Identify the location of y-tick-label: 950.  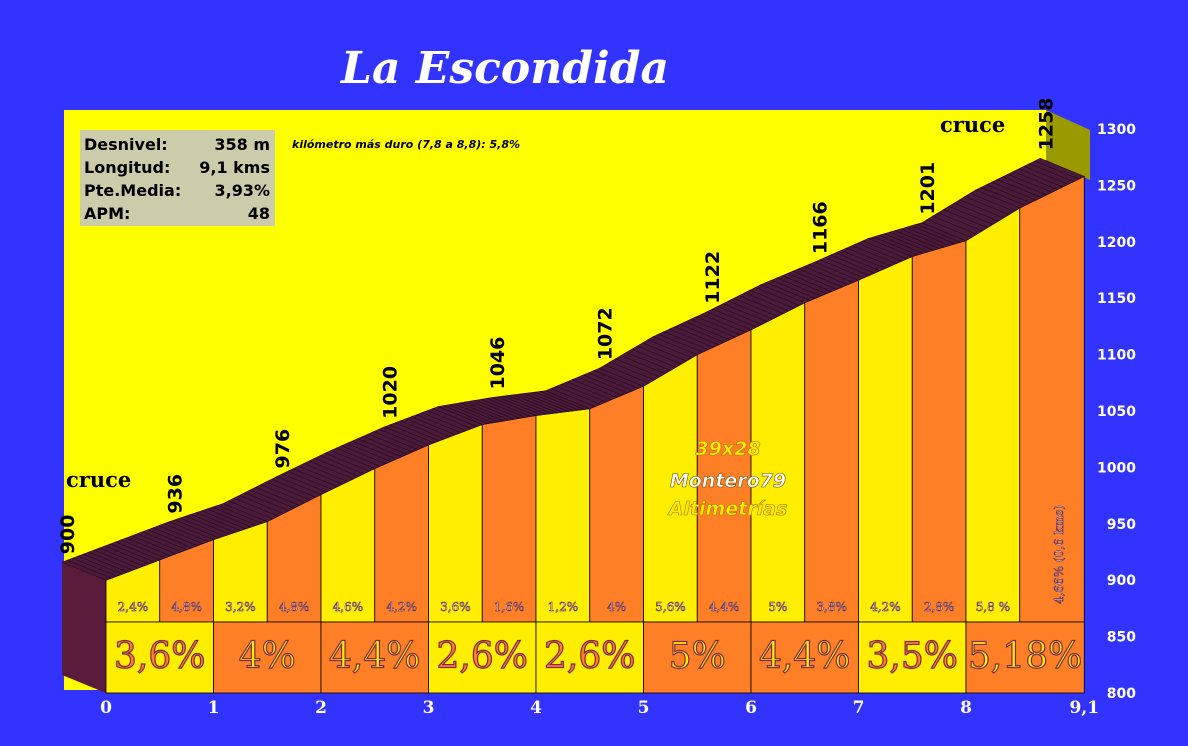
(1121, 525).